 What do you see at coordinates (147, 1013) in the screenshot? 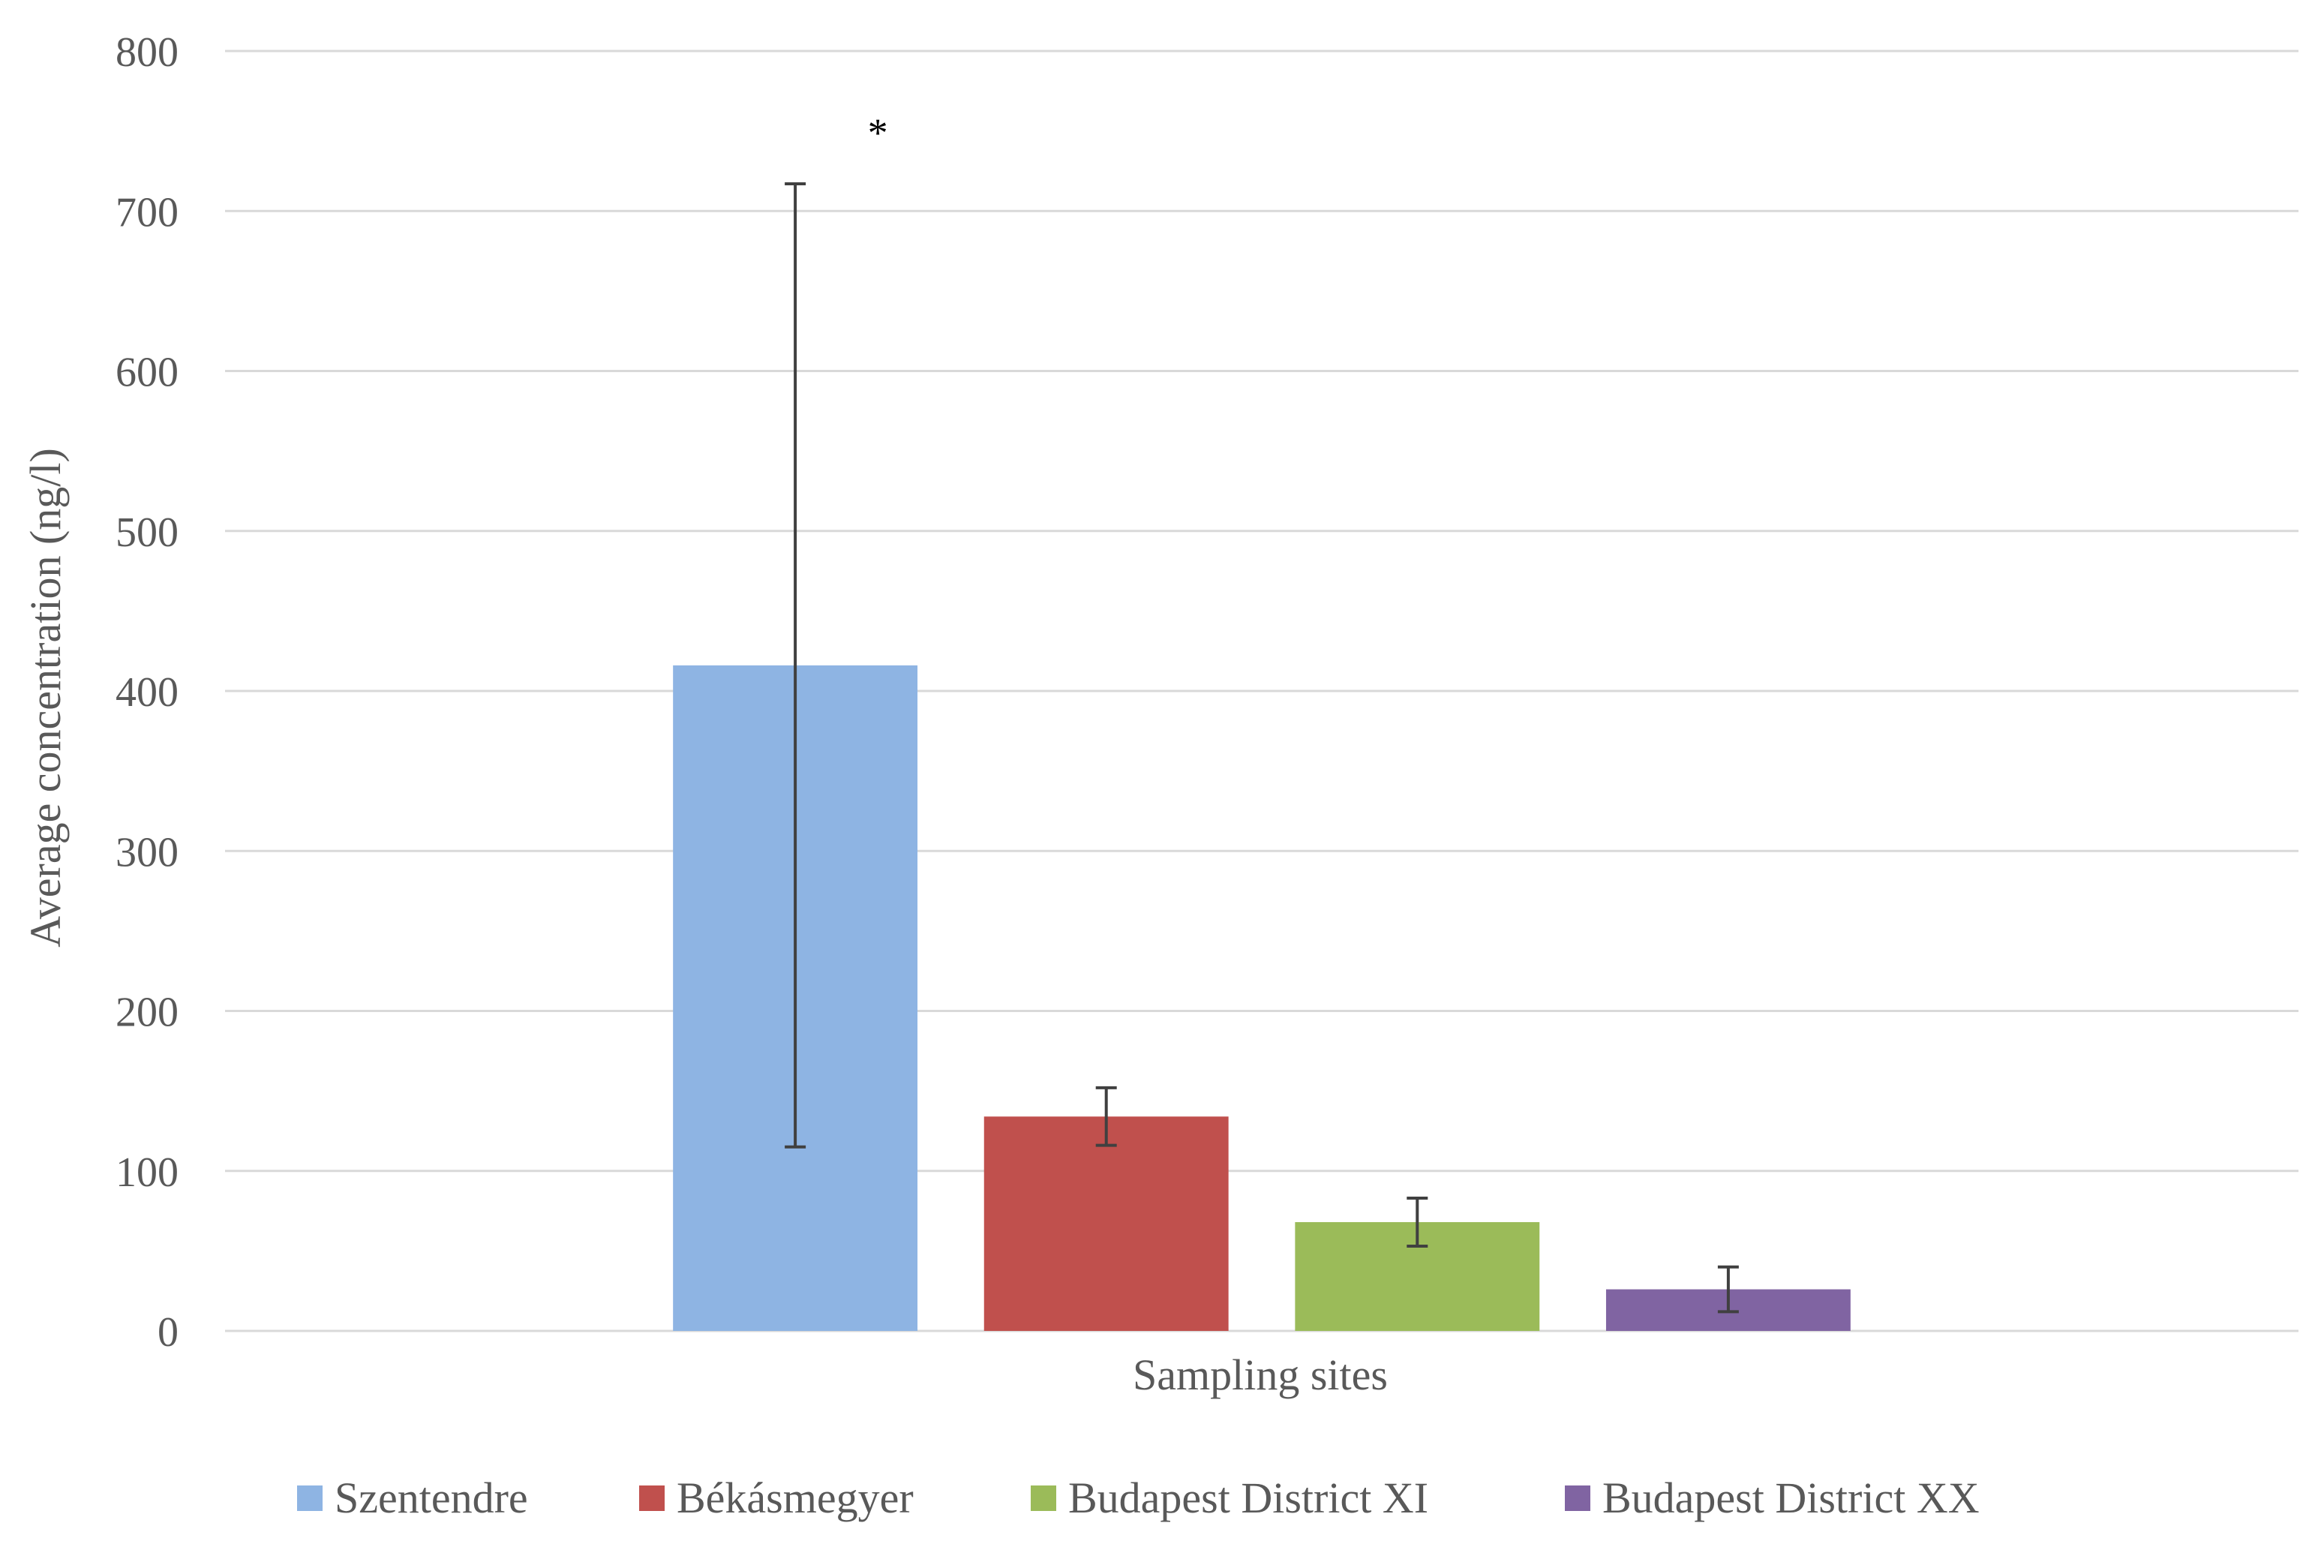
I see `y-tick-label: 200` at bounding box center [147, 1013].